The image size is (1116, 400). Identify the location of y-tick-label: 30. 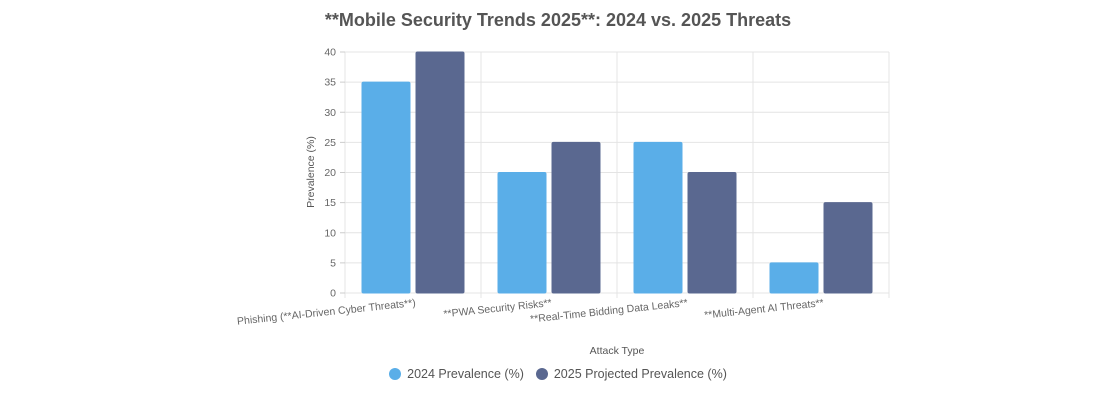
(330, 113).